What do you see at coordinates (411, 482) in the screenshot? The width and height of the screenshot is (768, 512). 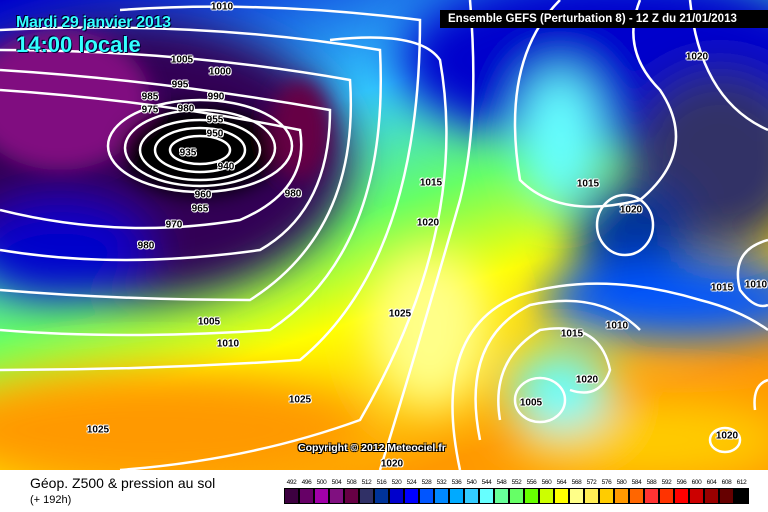 I see `scale-tick-label: 524` at bounding box center [411, 482].